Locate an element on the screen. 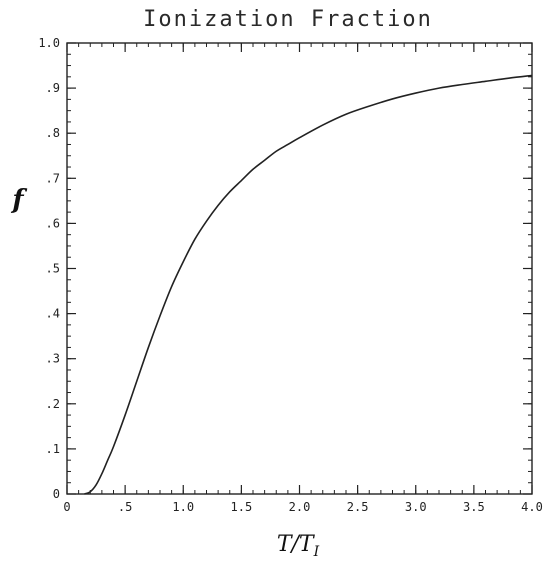  x-axis-label-subscript: I is located at coordinates (316, 552).